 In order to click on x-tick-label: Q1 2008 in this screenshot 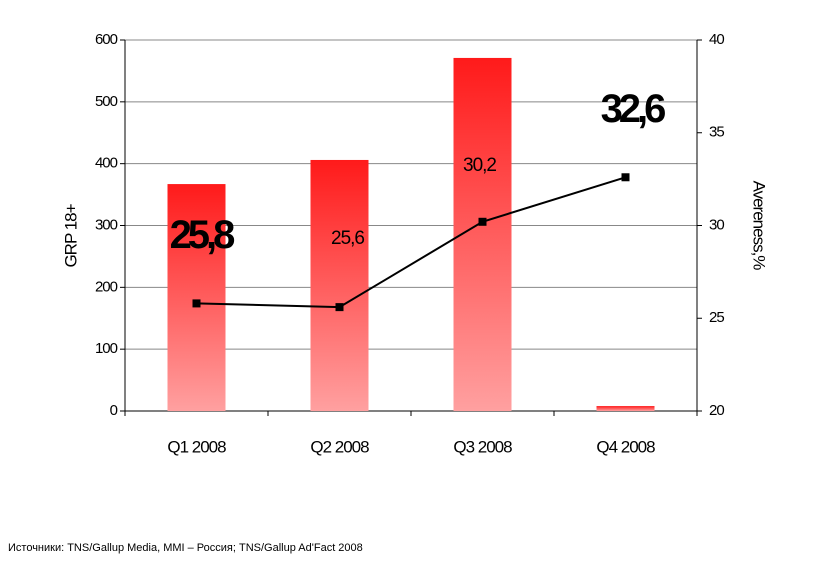, I will do `click(196, 446)`.